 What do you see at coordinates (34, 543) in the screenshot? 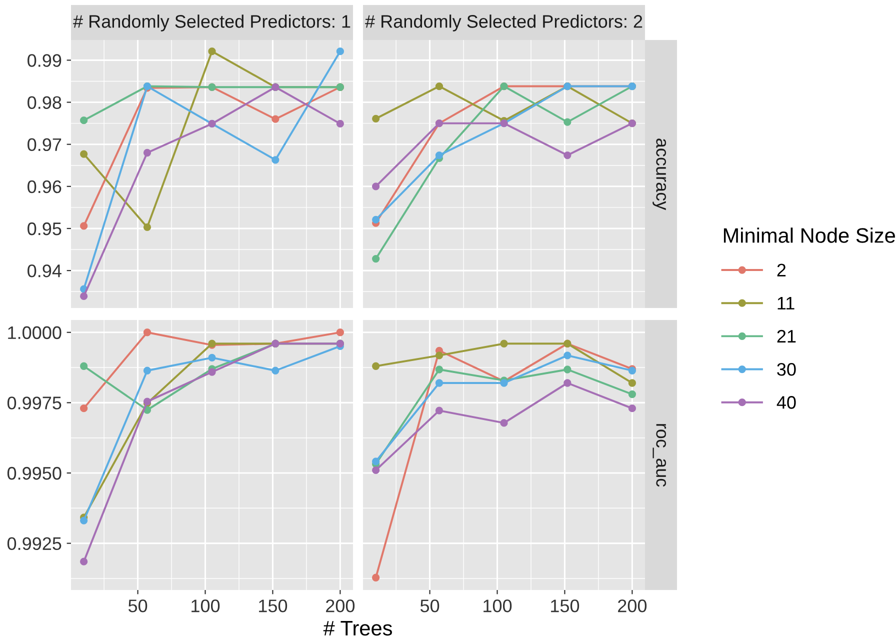
I see `y-tick-label: 0.9925` at bounding box center [34, 543].